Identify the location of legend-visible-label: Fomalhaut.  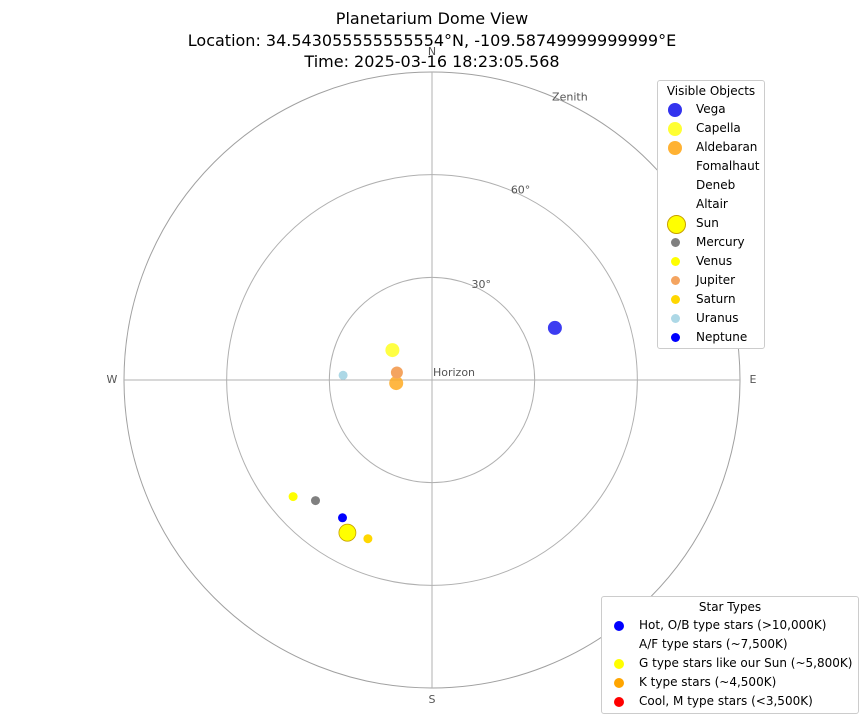
(728, 166).